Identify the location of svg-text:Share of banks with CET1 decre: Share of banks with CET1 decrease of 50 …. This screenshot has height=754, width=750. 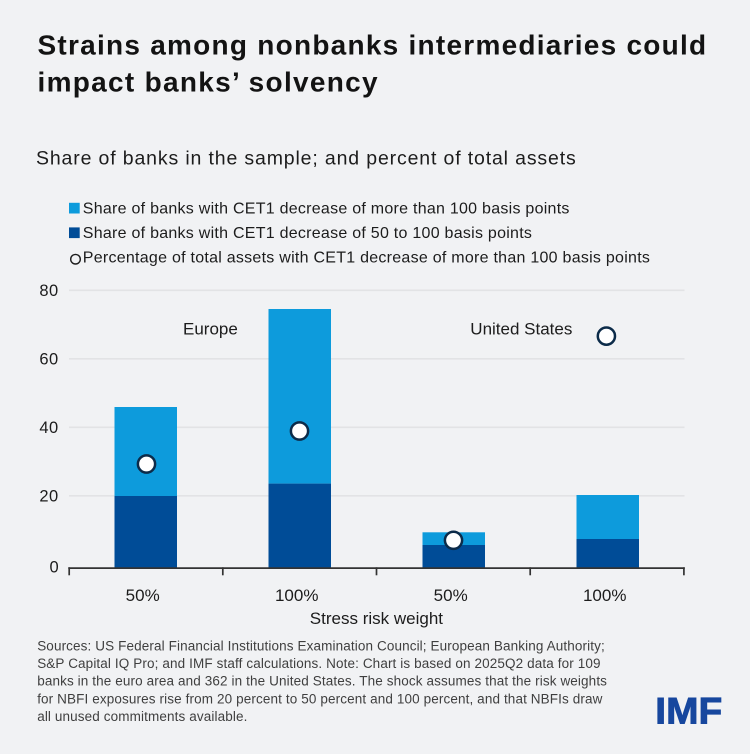
(307, 233).